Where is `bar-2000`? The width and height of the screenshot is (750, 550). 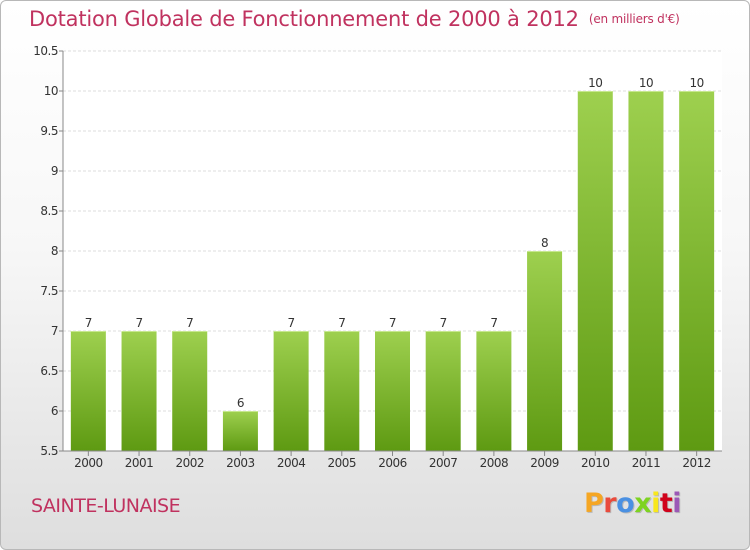
bar-2000 is located at coordinates (88, 391).